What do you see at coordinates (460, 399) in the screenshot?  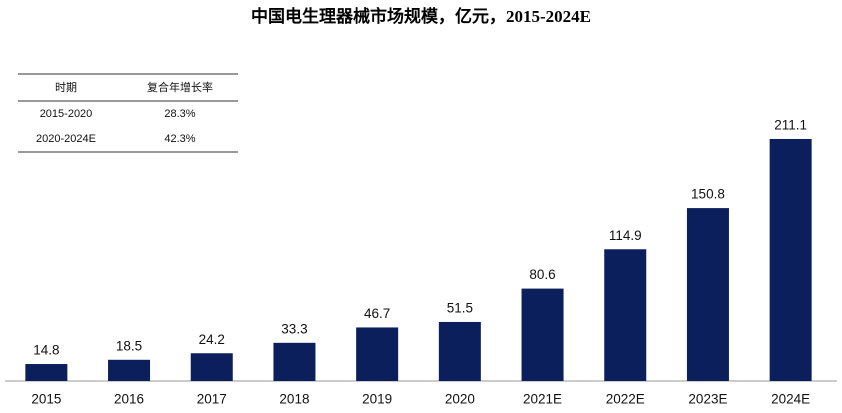 I see `x-tick-label: 2020` at bounding box center [460, 399].